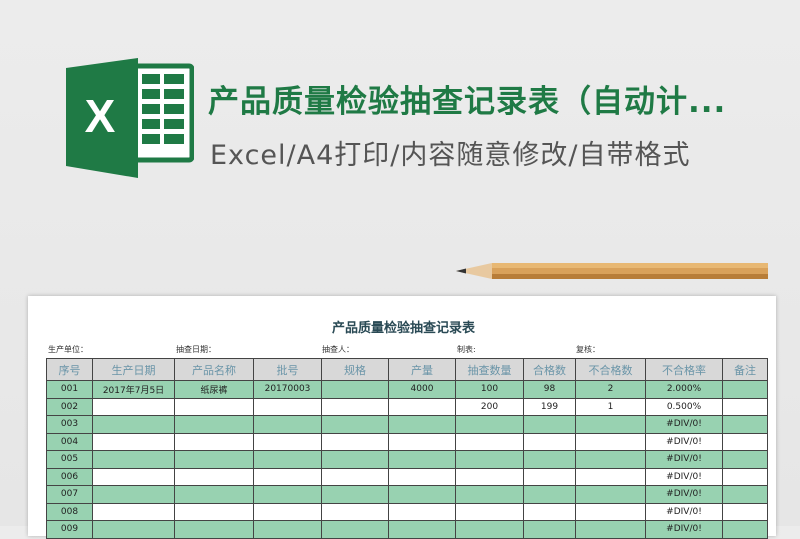 This screenshot has width=800, height=539. Describe the element at coordinates (610, 389) in the screenshot. I see `table-cell: 2` at that location.